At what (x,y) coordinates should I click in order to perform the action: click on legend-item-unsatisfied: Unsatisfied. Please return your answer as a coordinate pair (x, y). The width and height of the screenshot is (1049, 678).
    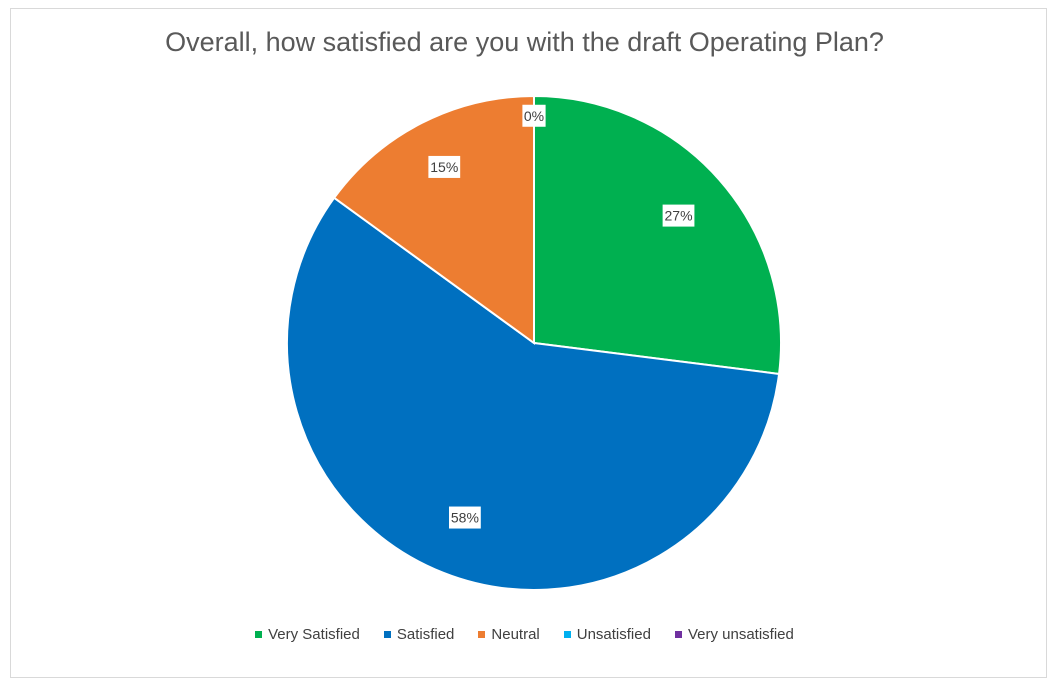
    Looking at the image, I should click on (607, 634).